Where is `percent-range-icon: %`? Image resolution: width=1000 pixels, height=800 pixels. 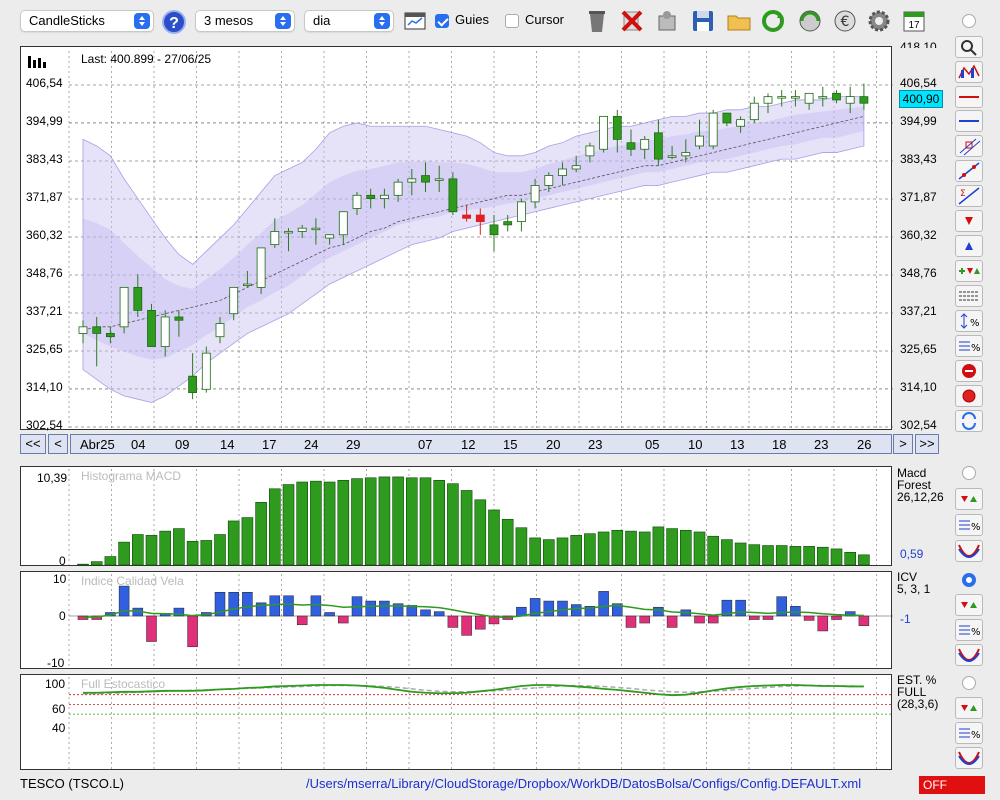
percent-range-icon: % is located at coordinates (970, 321).